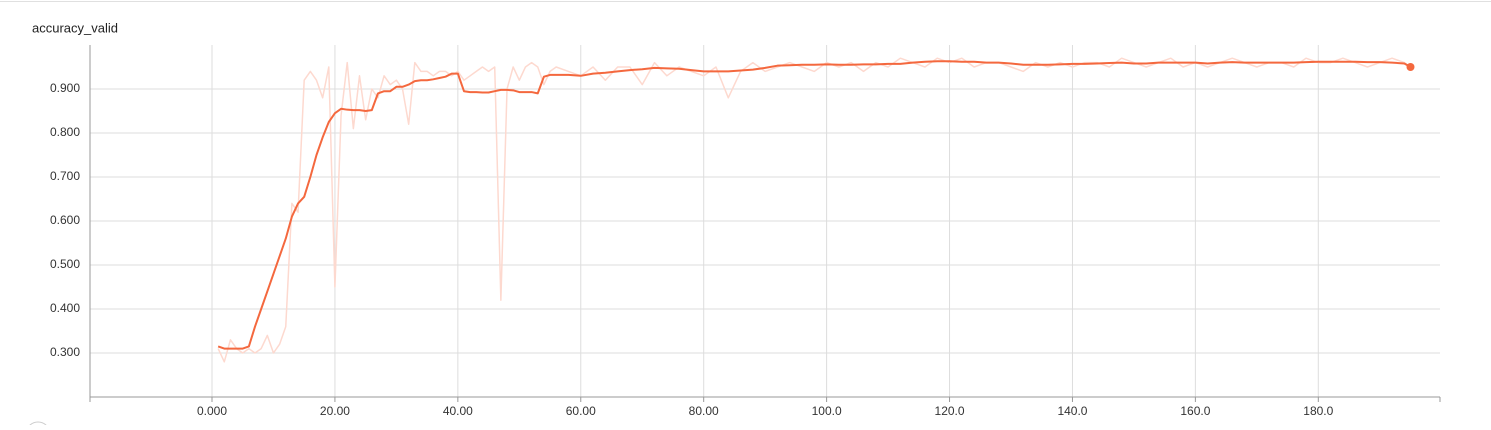  What do you see at coordinates (1410, 67) in the screenshot?
I see `end-point` at bounding box center [1410, 67].